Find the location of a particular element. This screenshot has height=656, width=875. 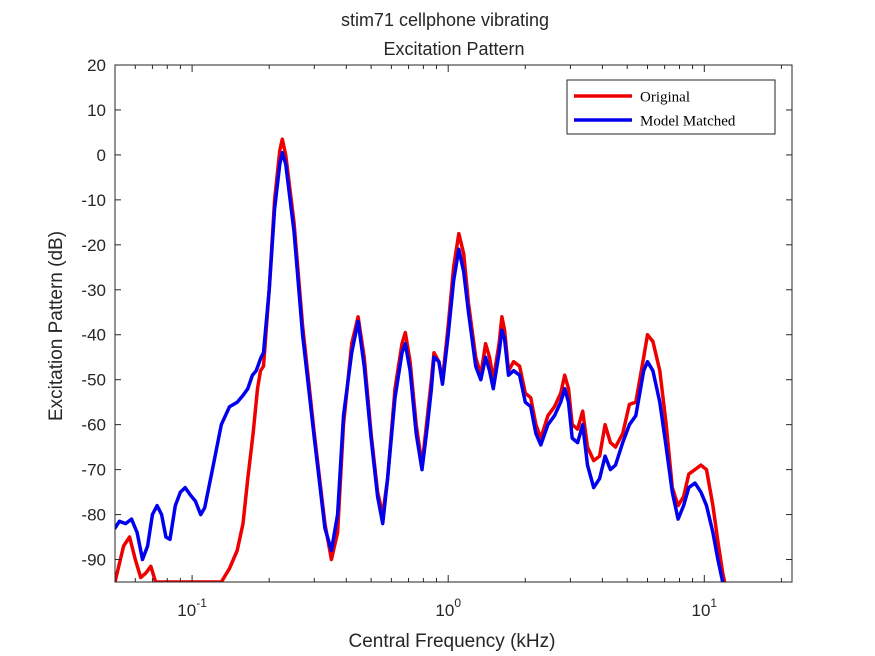

legend-label-original: Original is located at coordinates (665, 98).